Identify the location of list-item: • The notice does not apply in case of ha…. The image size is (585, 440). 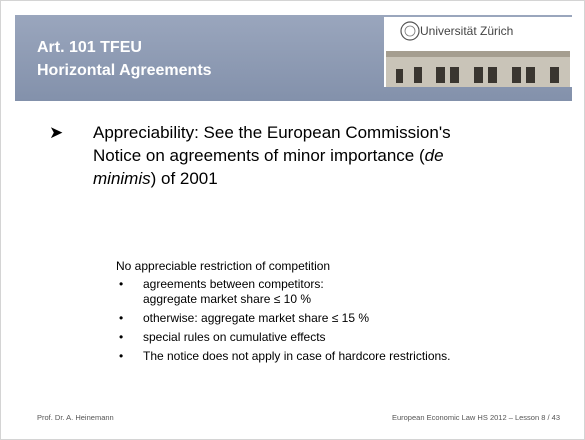
(283, 356).